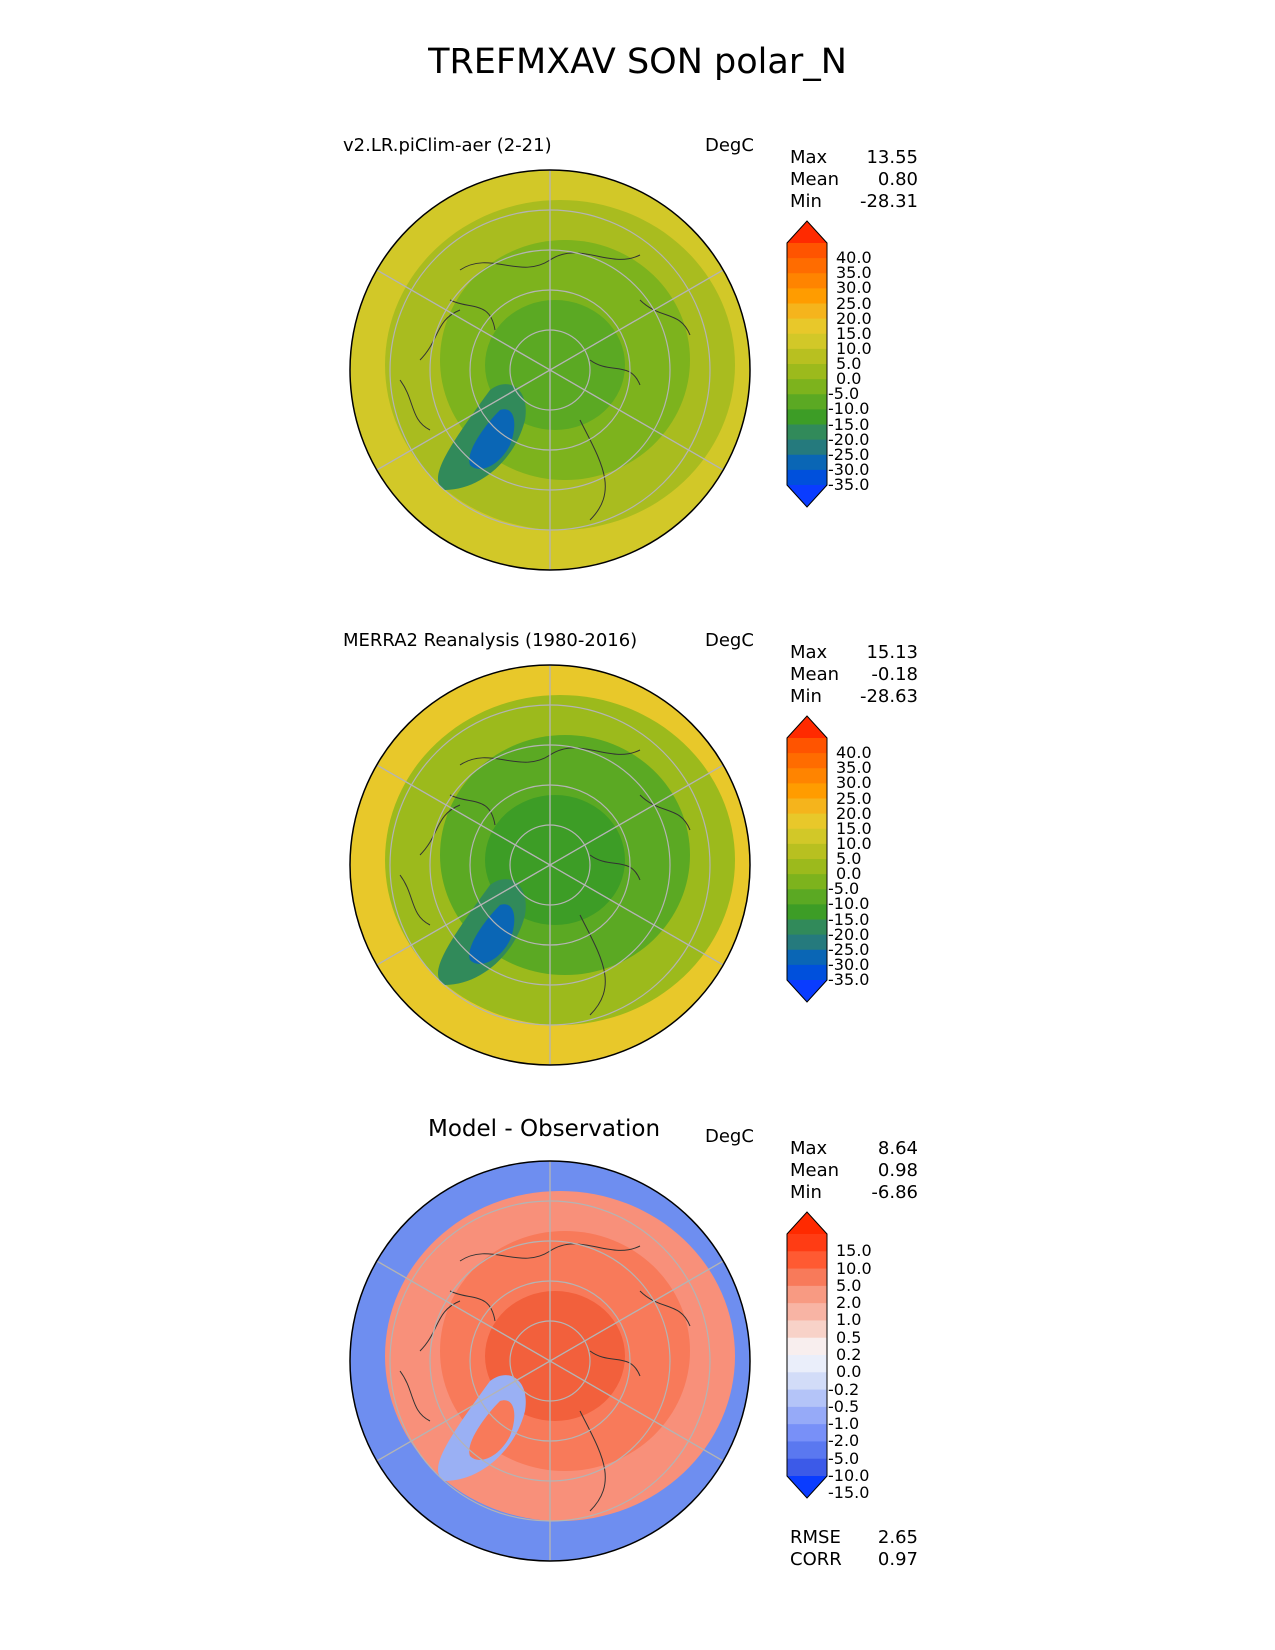 Image resolution: width=1275 pixels, height=1650 pixels. Describe the element at coordinates (897, 1148) in the screenshot. I see `stat-value: 8.64` at that location.